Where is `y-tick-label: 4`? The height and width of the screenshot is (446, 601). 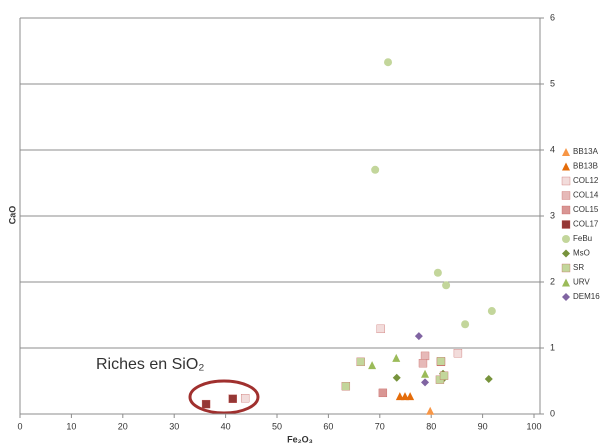
y-tick-label: 4 is located at coordinates (552, 149).